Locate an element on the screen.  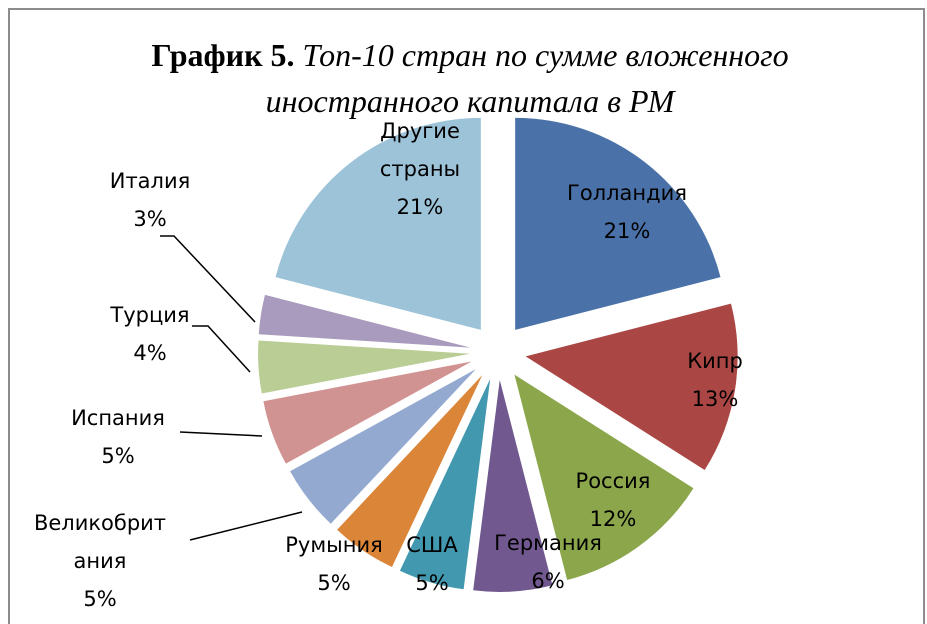
slice-value-label: 6% is located at coordinates (547, 581).